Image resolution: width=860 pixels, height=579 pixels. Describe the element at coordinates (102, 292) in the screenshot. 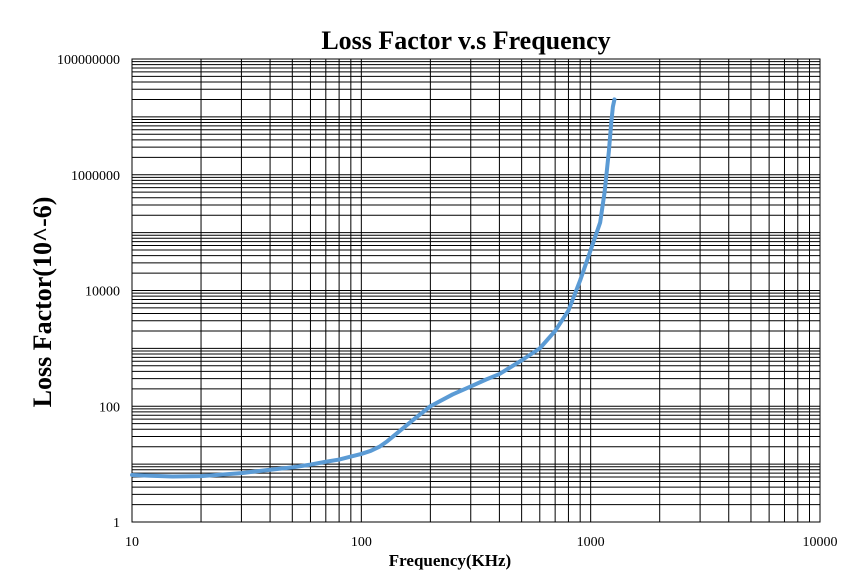

I see `y-tick-label: 10000` at that location.